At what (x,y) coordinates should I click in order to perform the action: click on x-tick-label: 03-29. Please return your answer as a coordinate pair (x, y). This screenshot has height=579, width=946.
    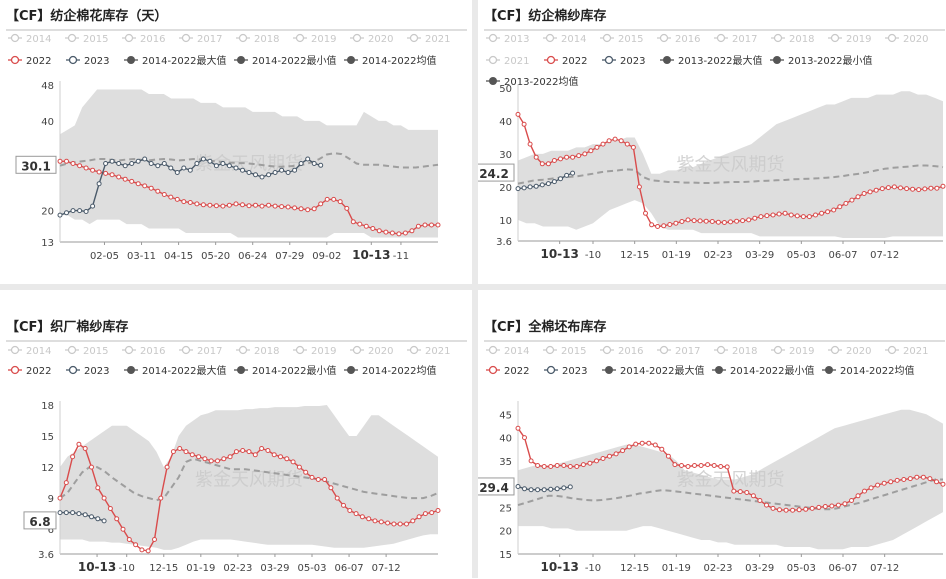
    Looking at the image, I should click on (274, 568).